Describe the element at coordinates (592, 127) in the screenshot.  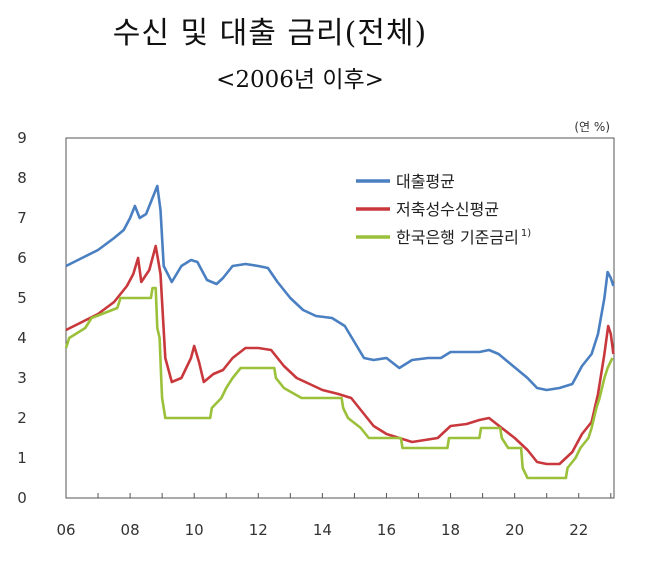
I see `unit-label: (연 %)` at that location.